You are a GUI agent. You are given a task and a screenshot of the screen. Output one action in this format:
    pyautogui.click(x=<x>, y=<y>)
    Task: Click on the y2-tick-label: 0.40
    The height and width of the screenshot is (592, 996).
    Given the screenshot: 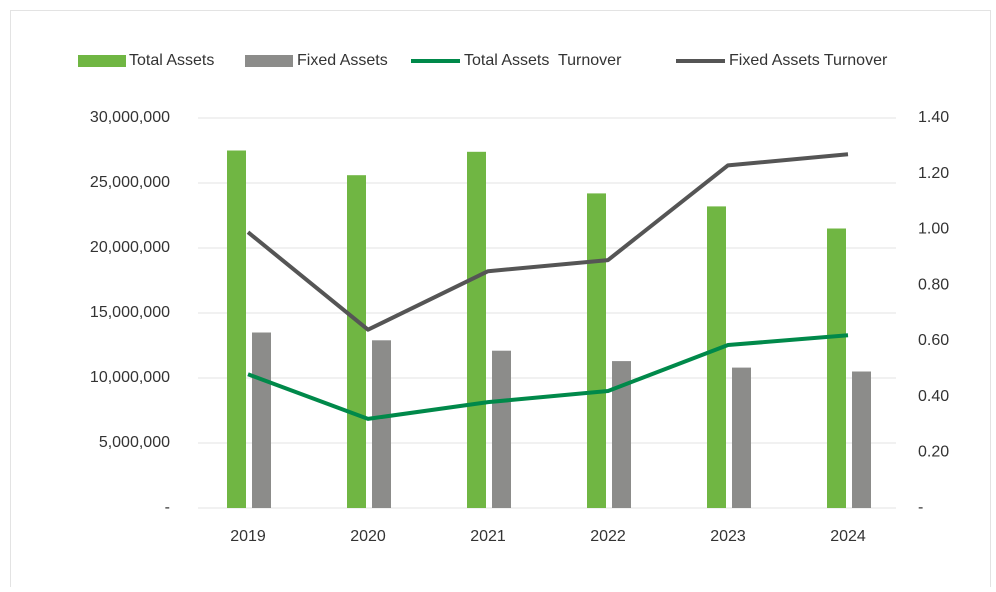 What is the action you would take?
    pyautogui.click(x=933, y=396)
    